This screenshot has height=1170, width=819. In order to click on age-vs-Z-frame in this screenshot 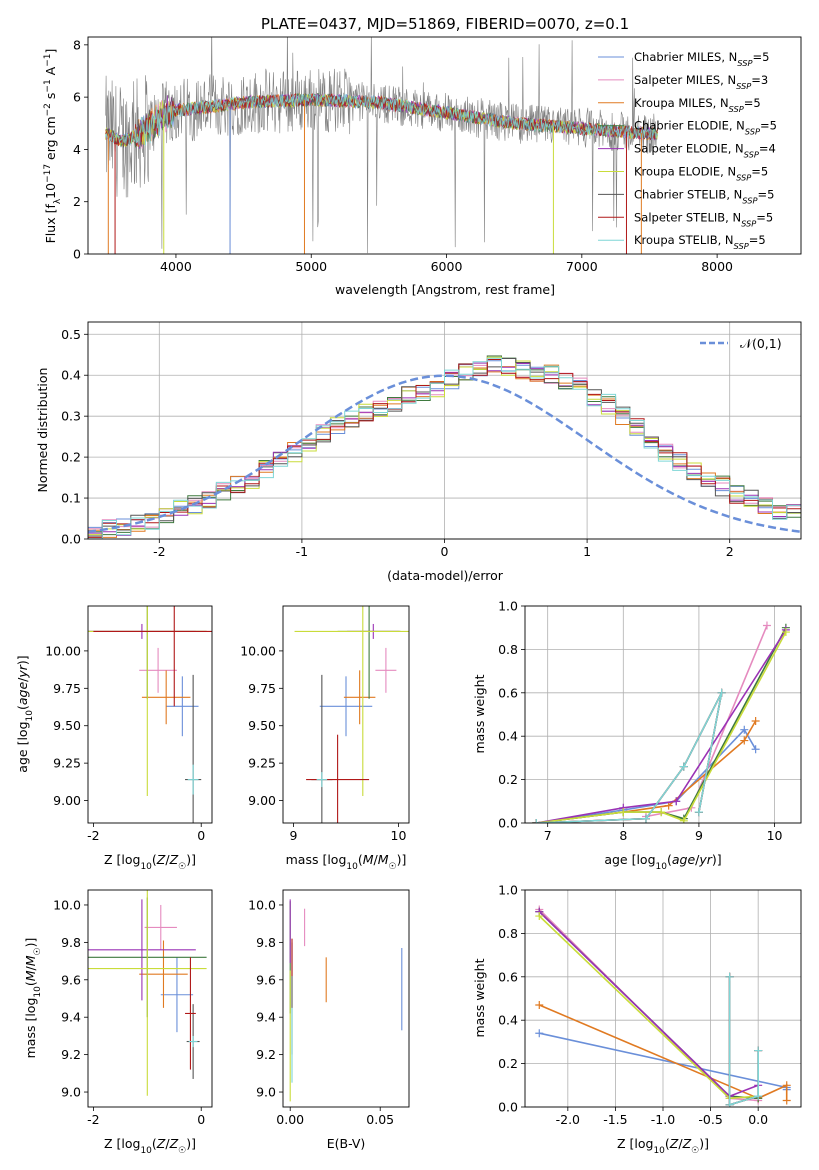, I will do `click(150, 714)`.